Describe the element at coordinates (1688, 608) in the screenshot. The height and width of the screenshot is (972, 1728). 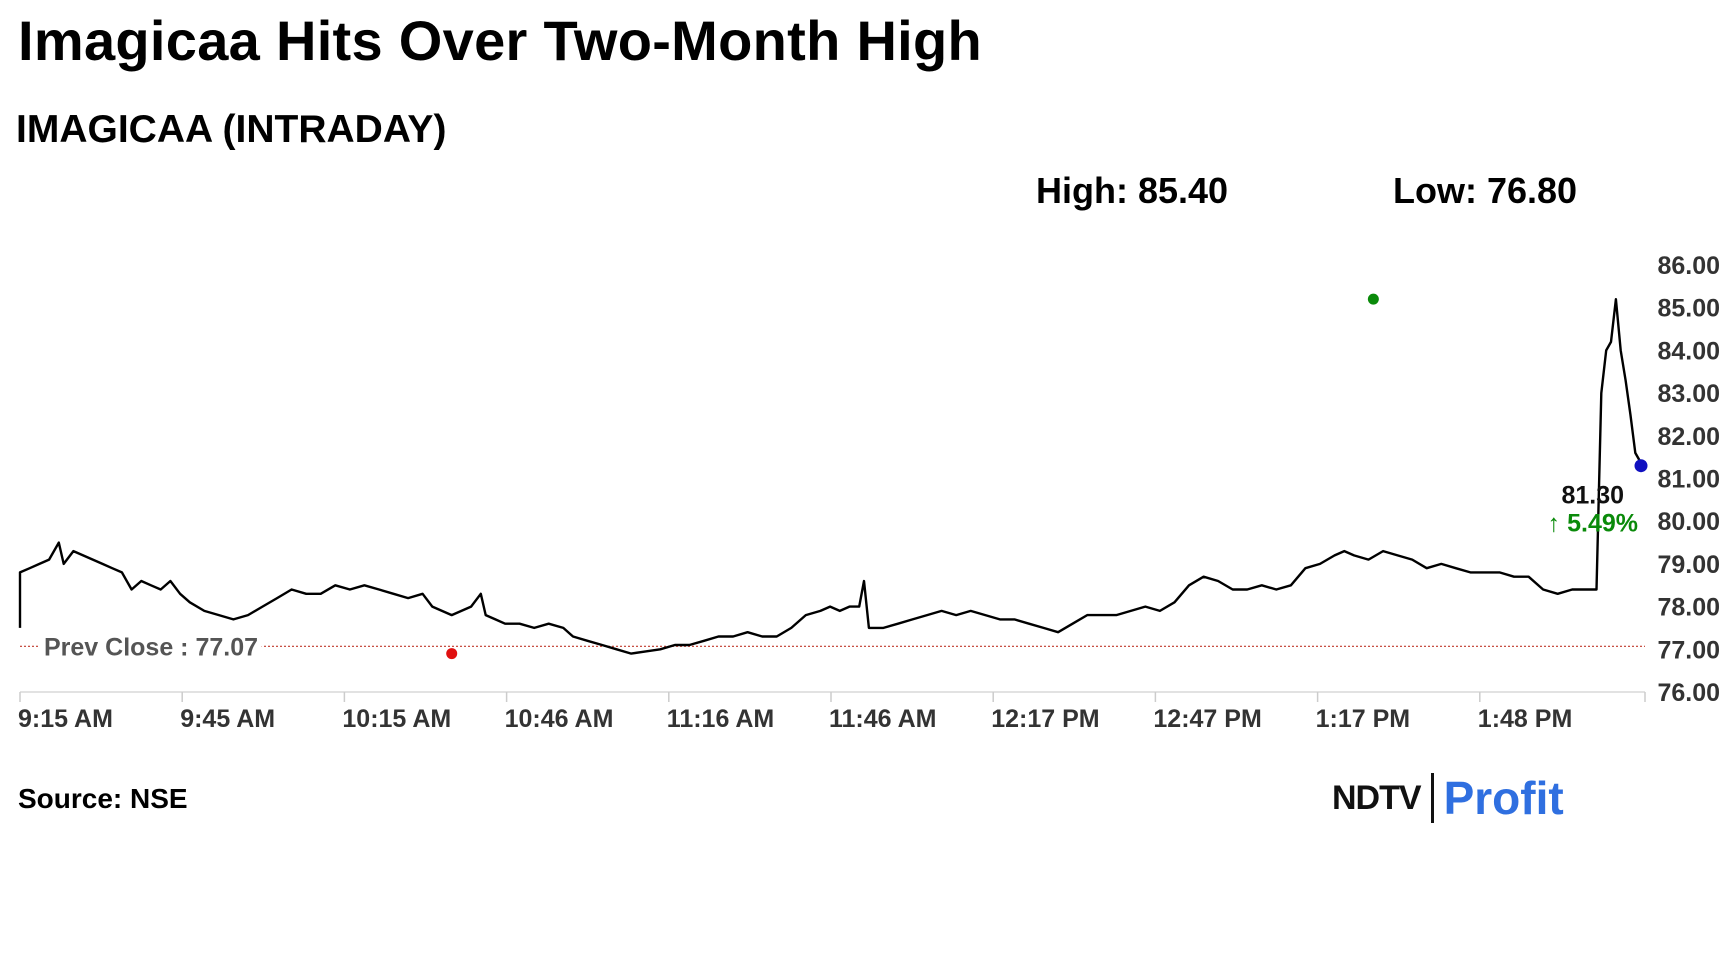
I see `y-tick-label: 78.00` at that location.